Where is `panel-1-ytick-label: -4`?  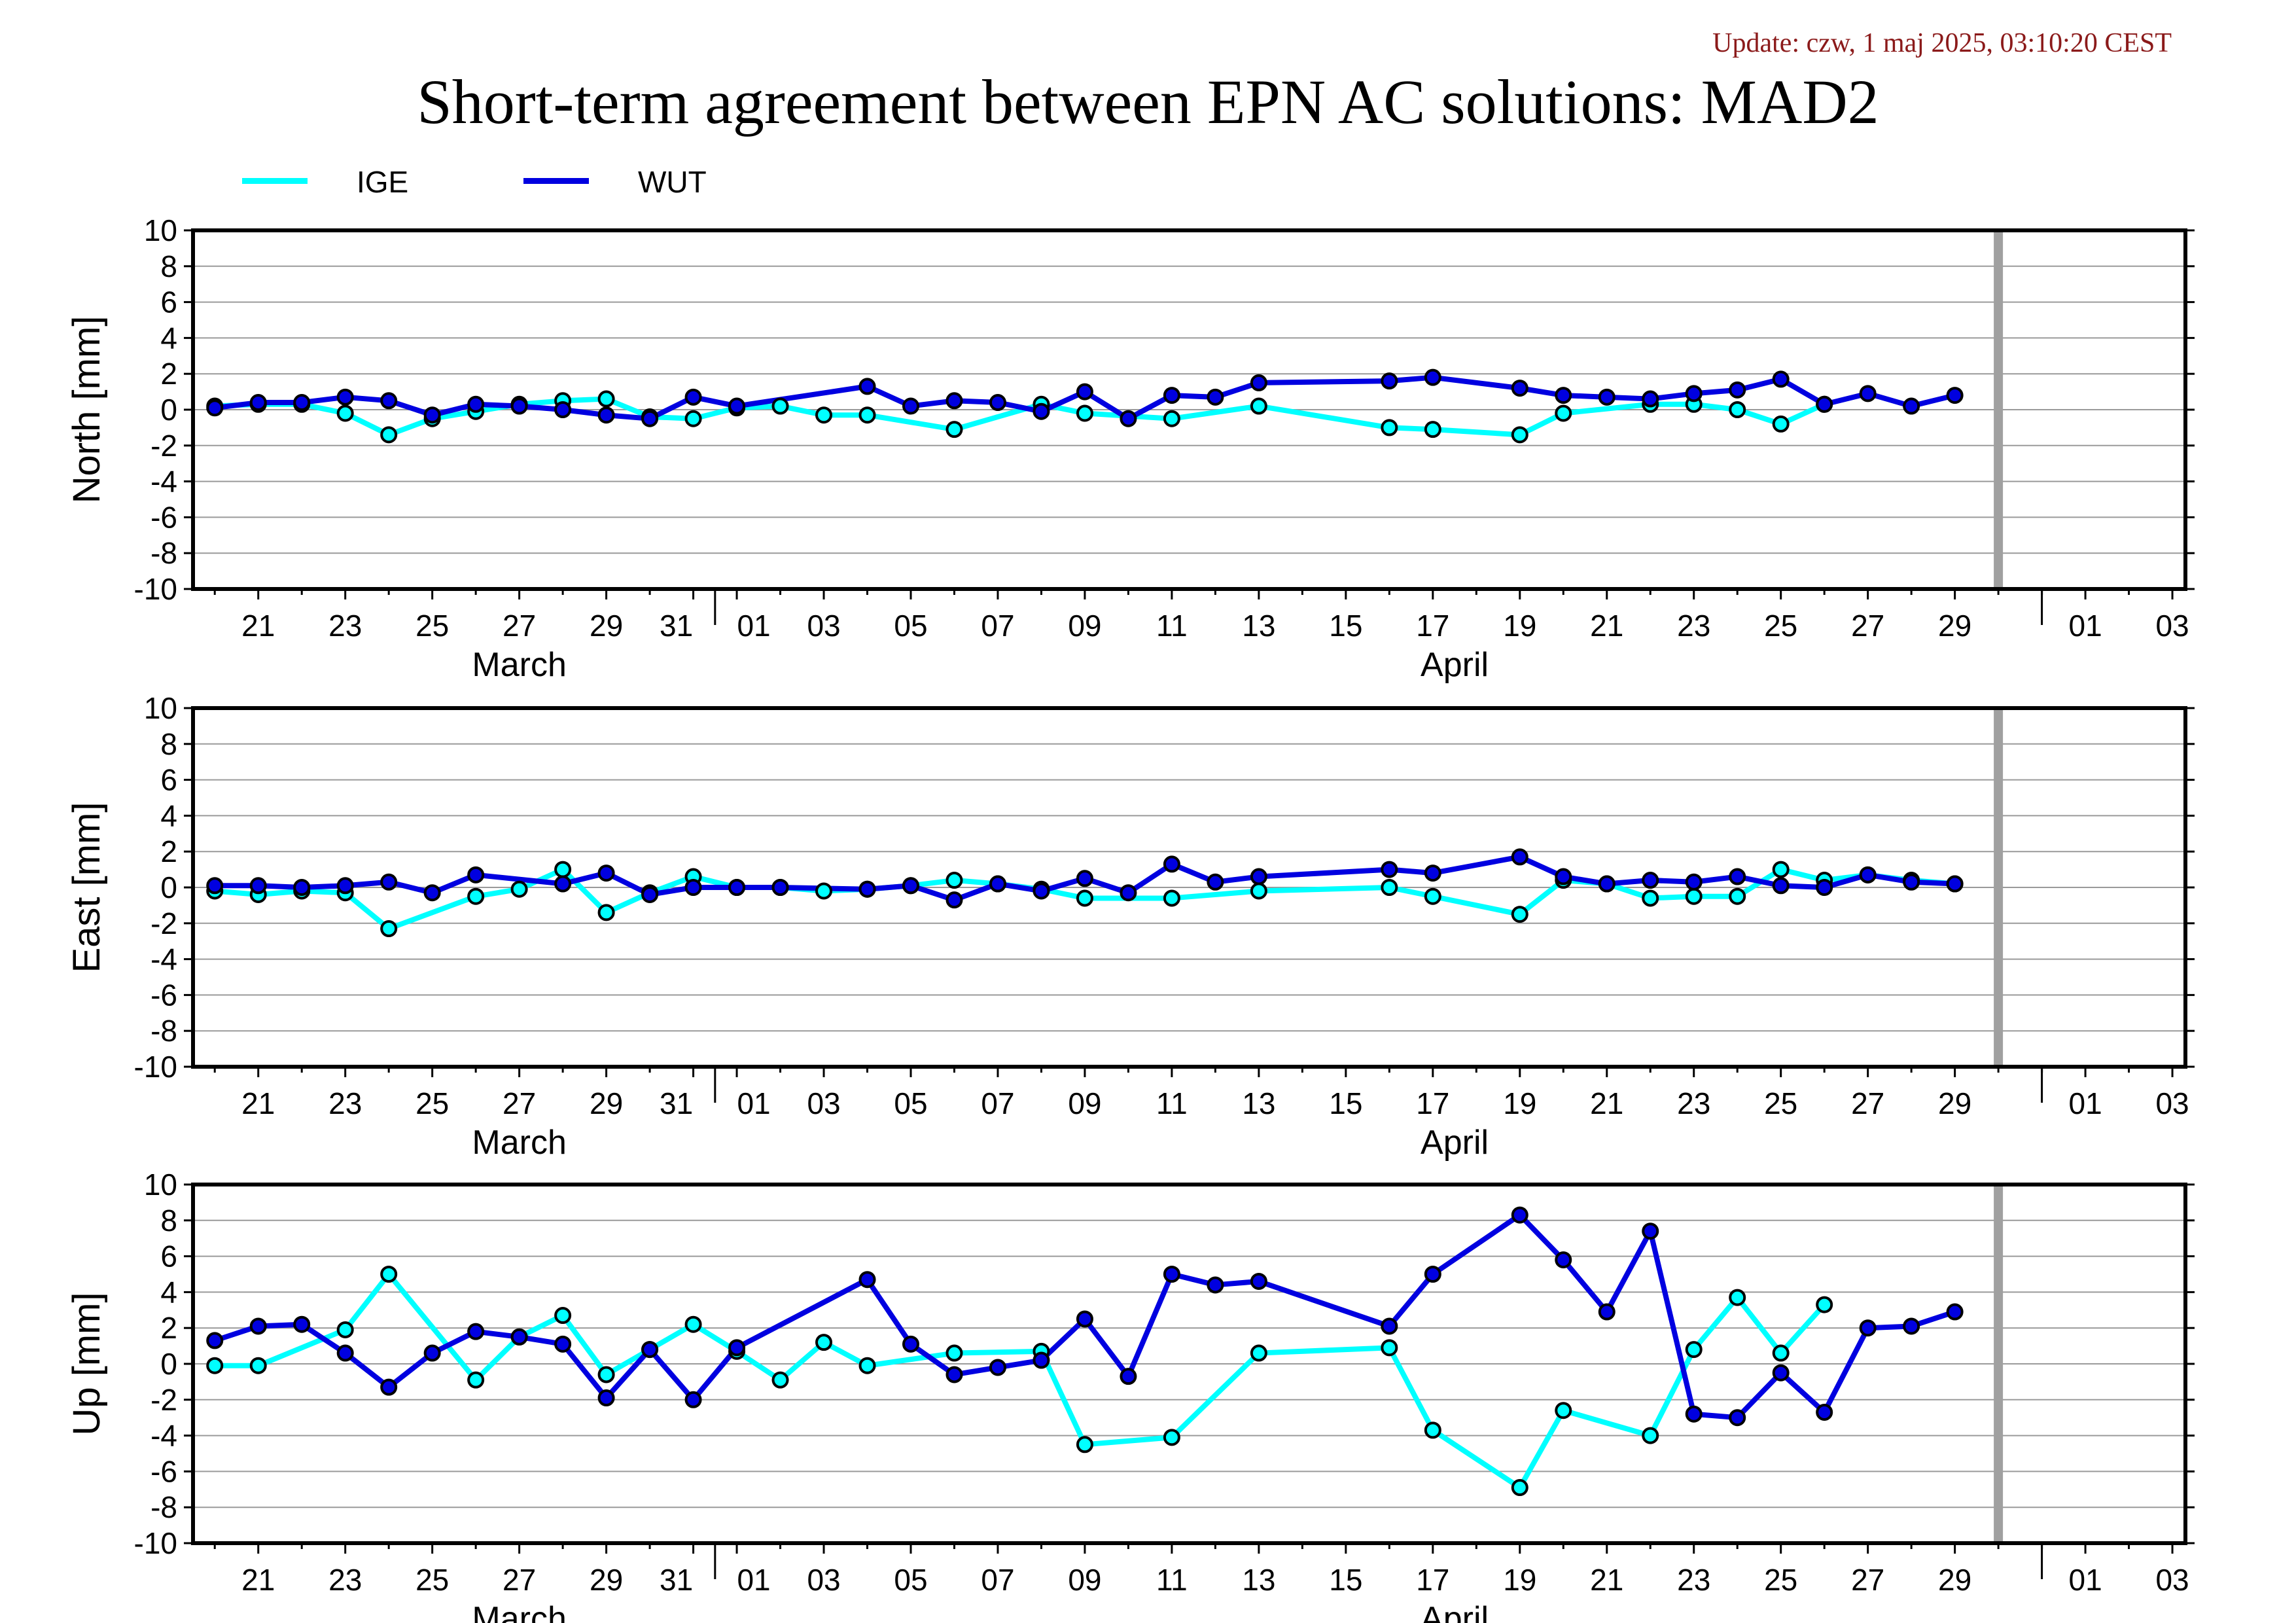 panel-1-ytick-label: -4 is located at coordinates (164, 482).